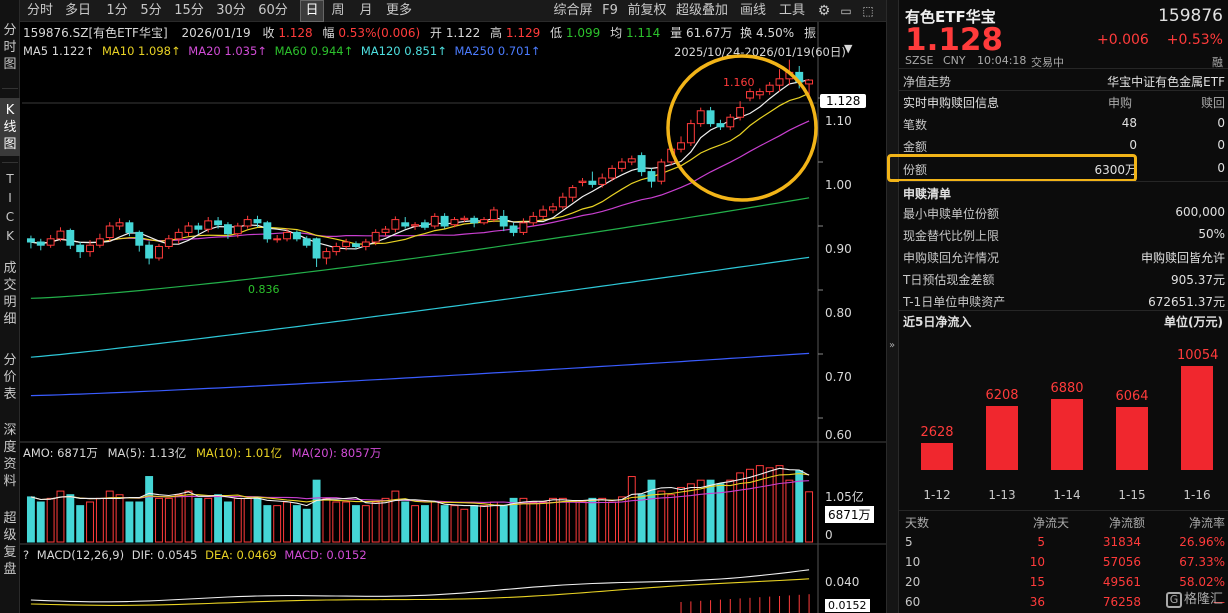 This screenshot has width=1228, height=613. Describe the element at coordinates (846, 11) in the screenshot. I see `minimize-icon: ▭` at that location.